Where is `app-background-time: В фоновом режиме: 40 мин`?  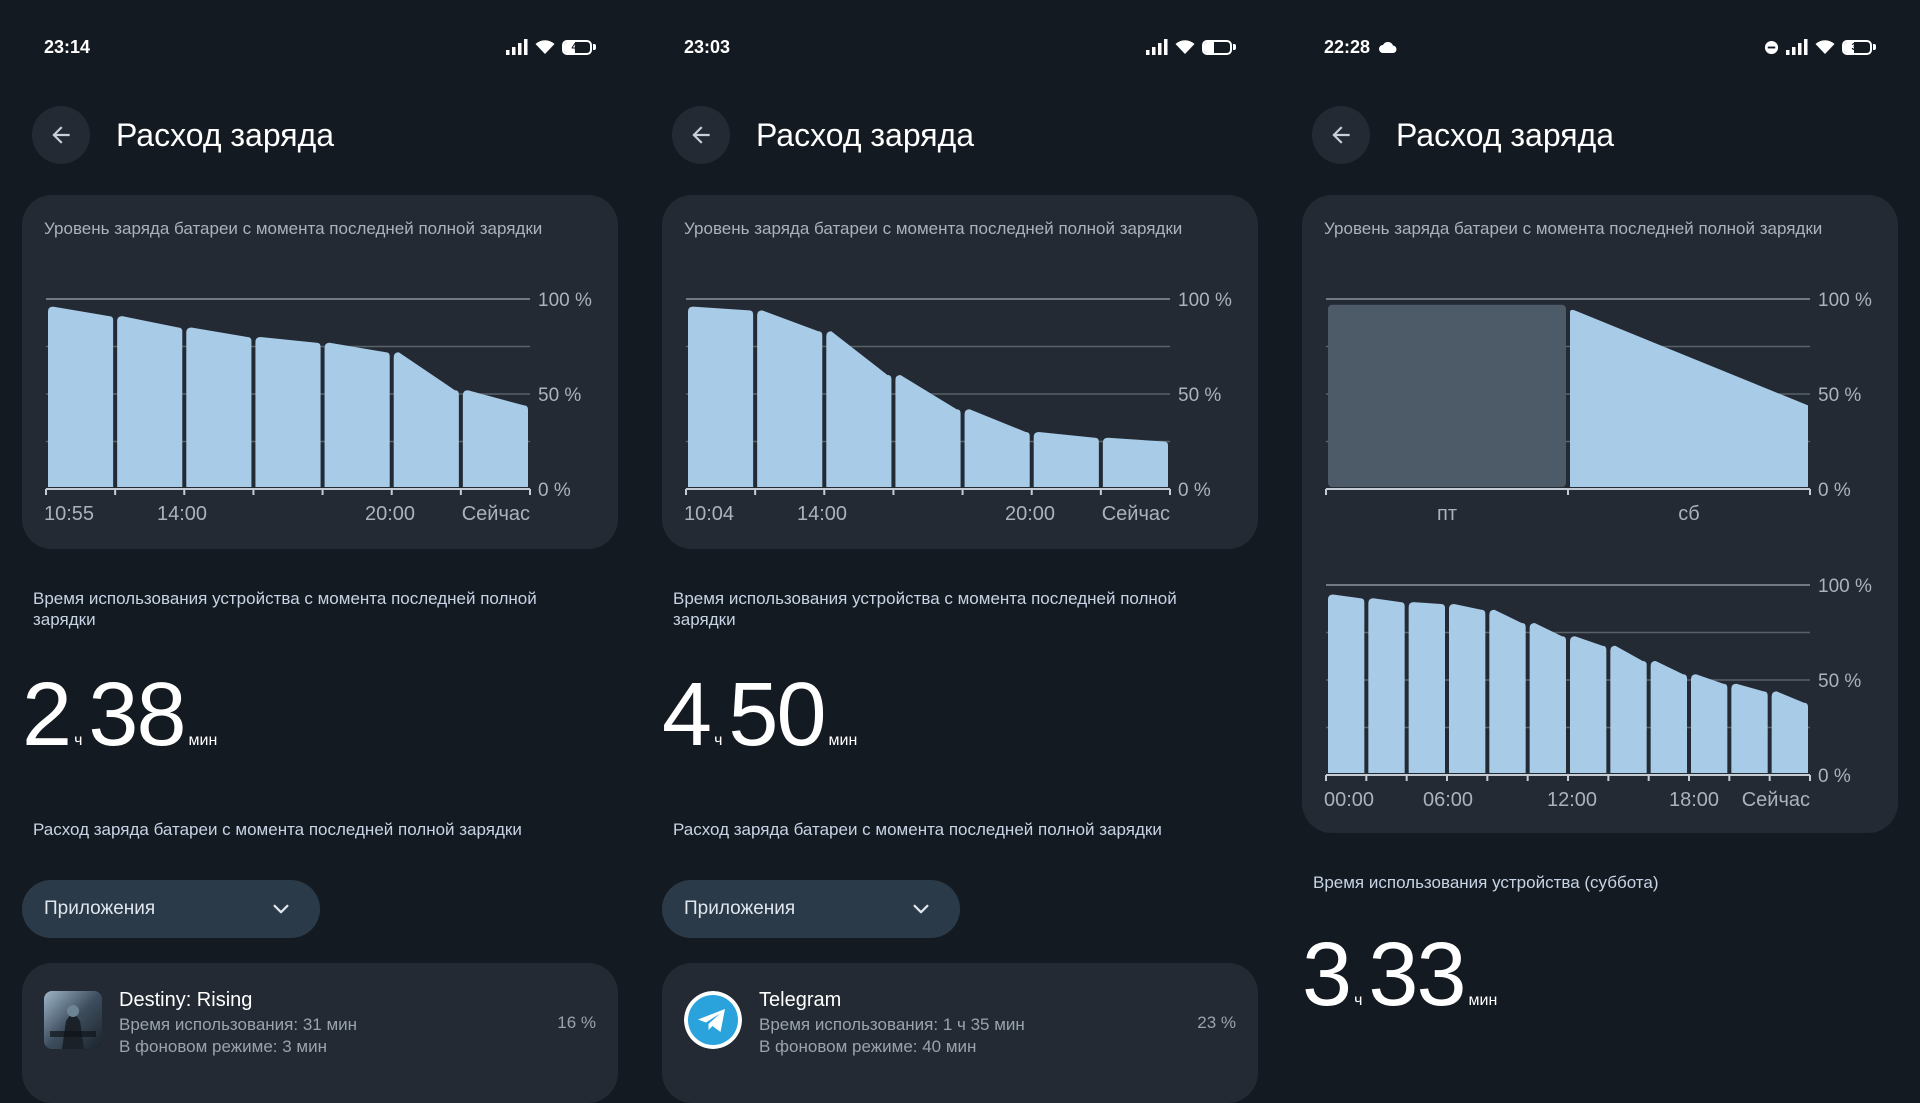
app-background-time: В фоновом режиме: 40 мин is located at coordinates (868, 1046).